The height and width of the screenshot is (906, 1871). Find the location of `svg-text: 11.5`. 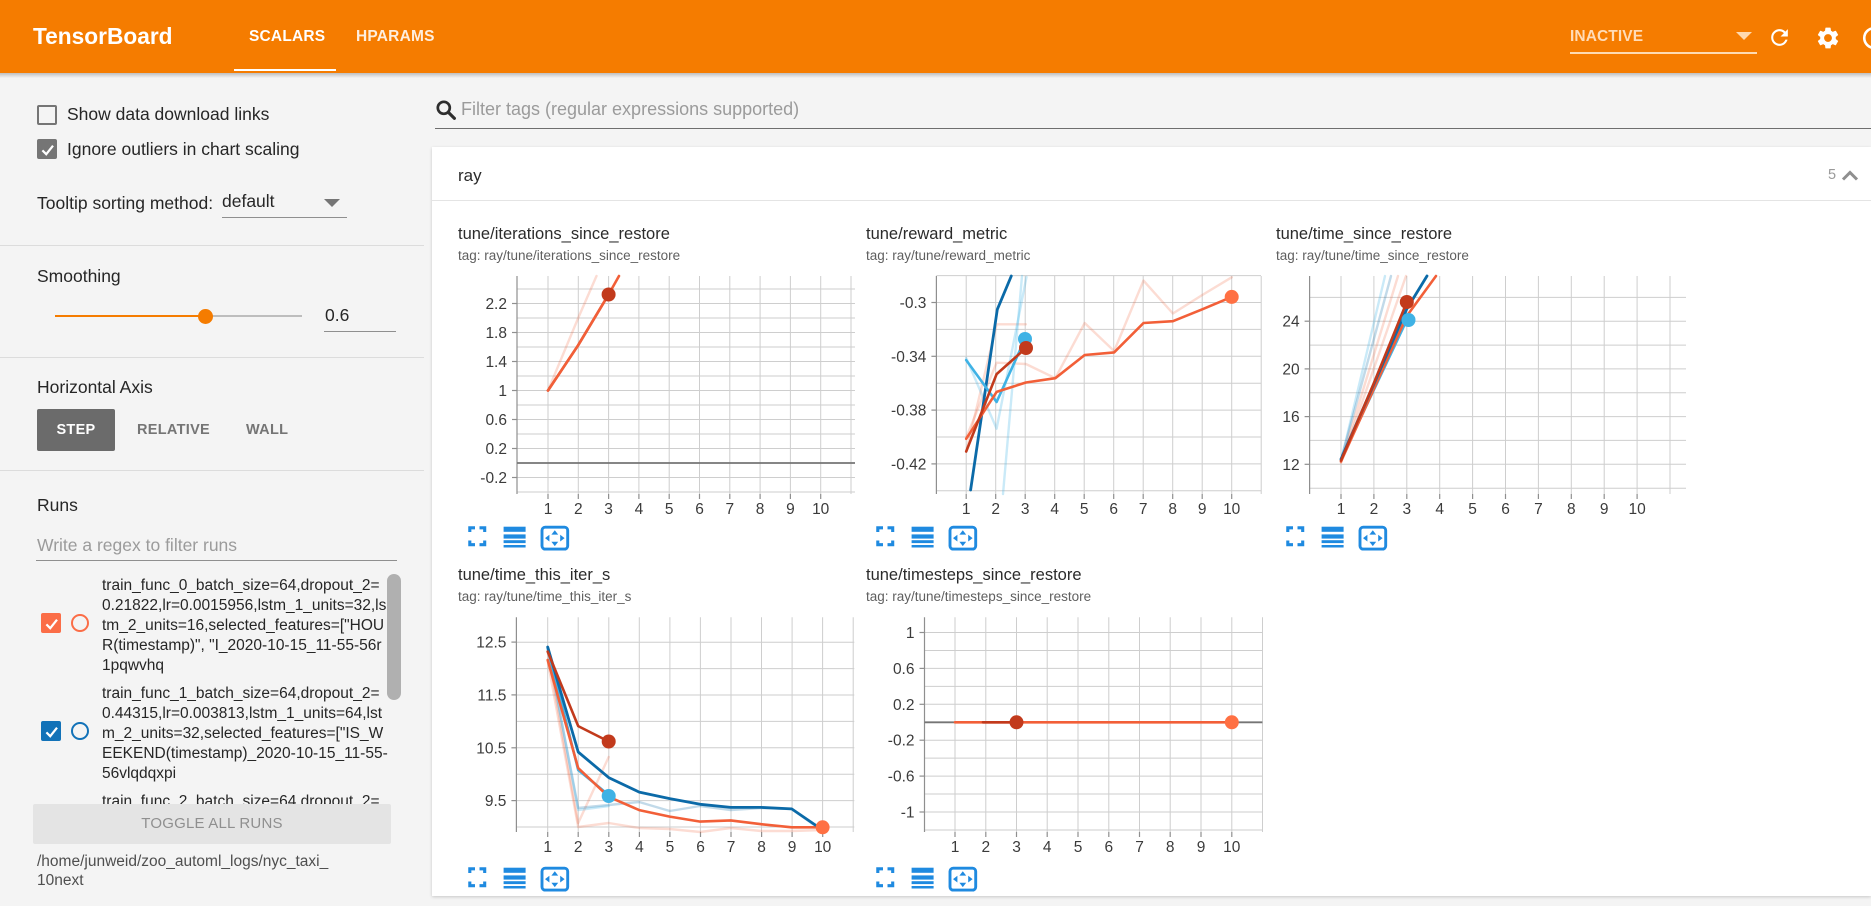

svg-text: 11.5 is located at coordinates (491, 695).